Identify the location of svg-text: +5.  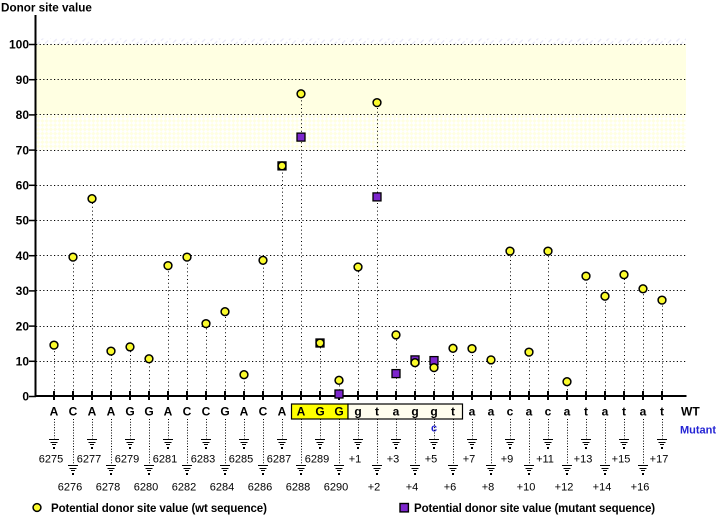
(431, 460).